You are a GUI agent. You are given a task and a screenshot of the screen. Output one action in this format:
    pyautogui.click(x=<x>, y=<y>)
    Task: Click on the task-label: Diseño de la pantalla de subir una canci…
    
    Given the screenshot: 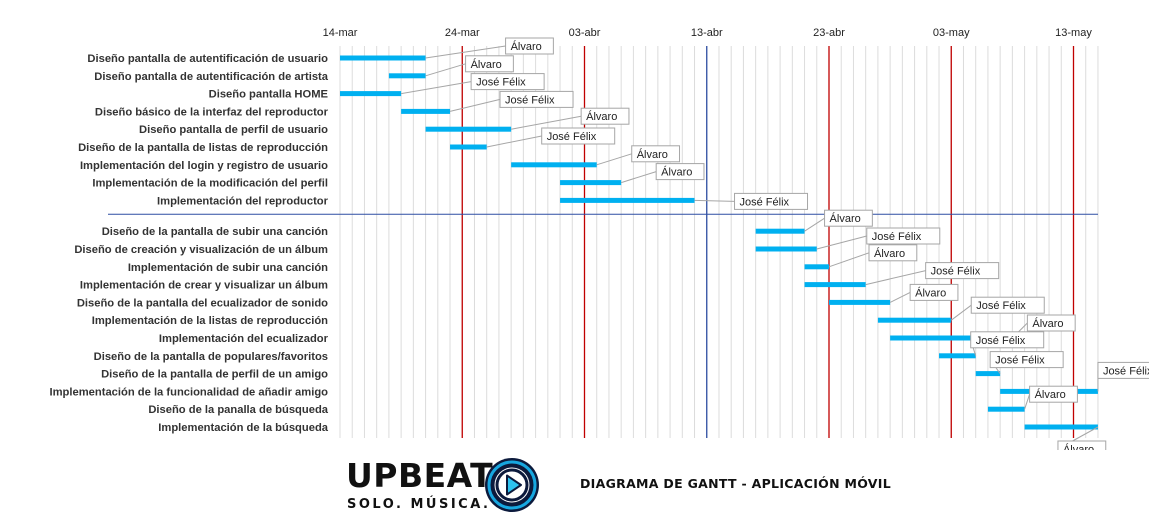 What is the action you would take?
    pyautogui.click(x=215, y=232)
    